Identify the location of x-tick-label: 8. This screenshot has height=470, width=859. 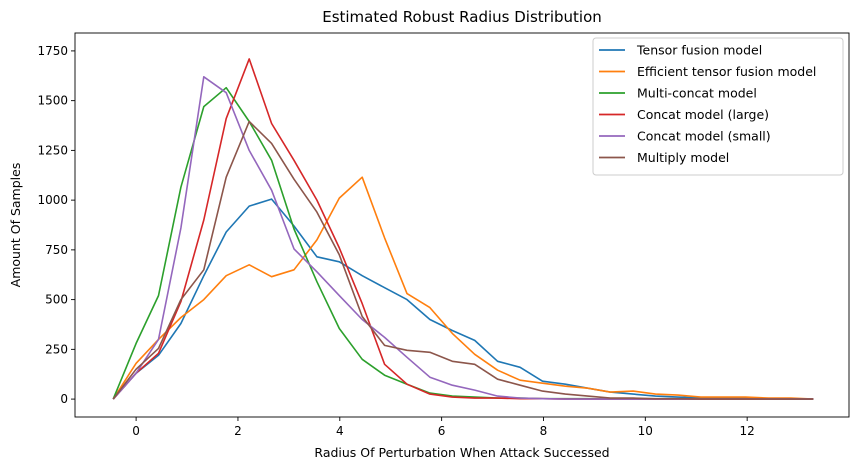
(544, 431).